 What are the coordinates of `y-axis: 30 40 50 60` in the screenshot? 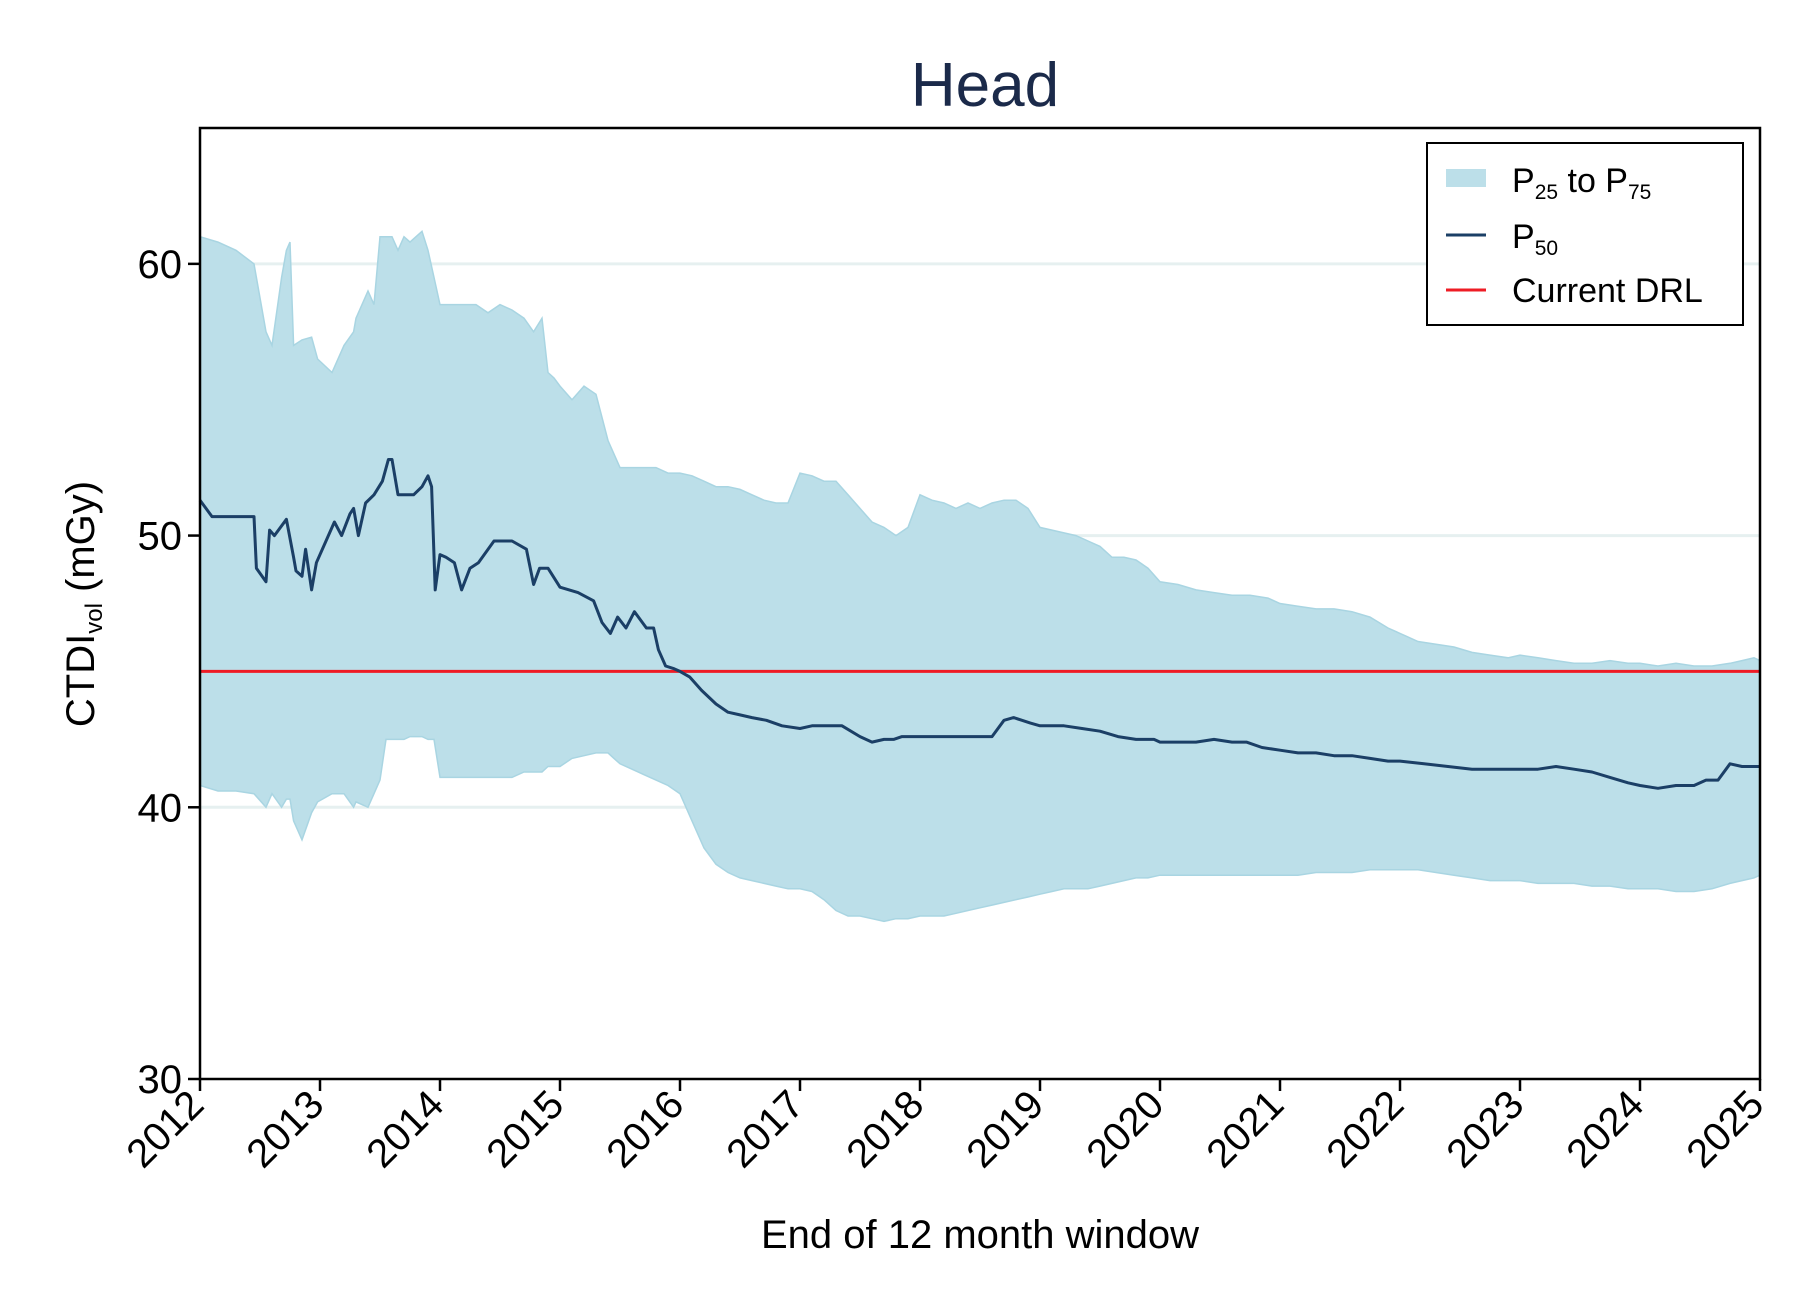 It's located at (169, 672).